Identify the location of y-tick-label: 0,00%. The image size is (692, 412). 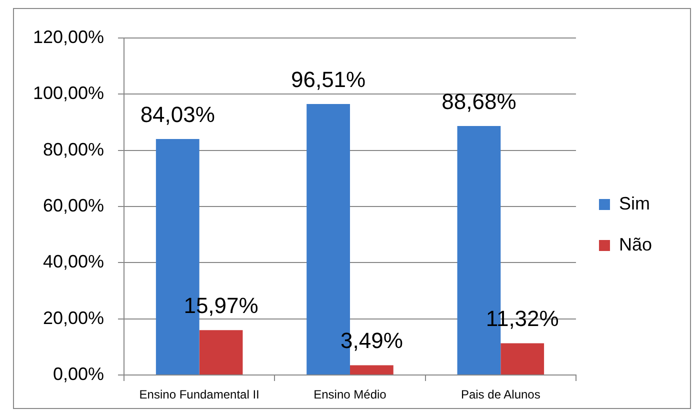
(78, 374).